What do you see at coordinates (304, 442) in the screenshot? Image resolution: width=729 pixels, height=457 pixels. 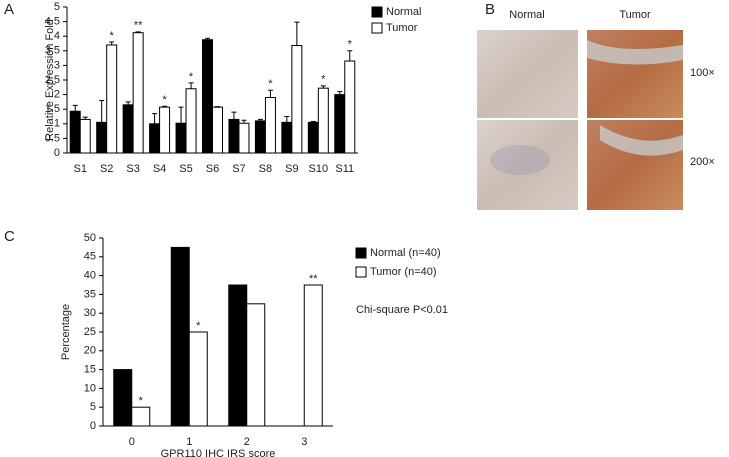 I see `x-tick-label: 3` at bounding box center [304, 442].